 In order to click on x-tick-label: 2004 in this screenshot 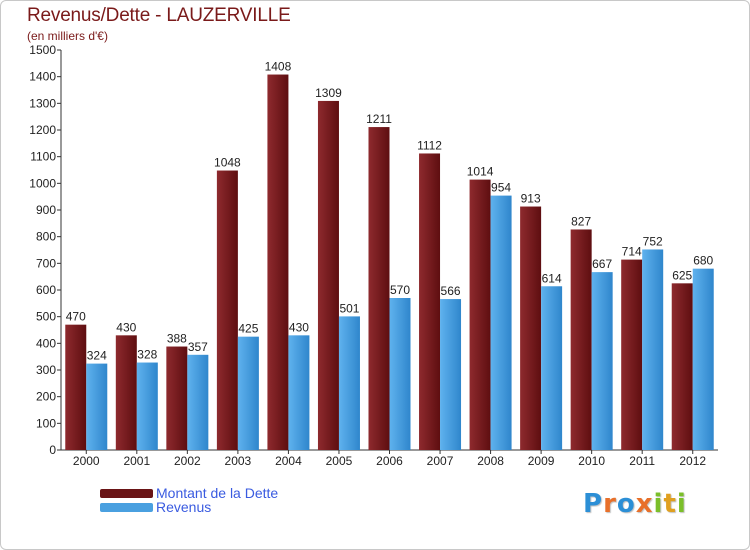, I will do `click(288, 461)`.